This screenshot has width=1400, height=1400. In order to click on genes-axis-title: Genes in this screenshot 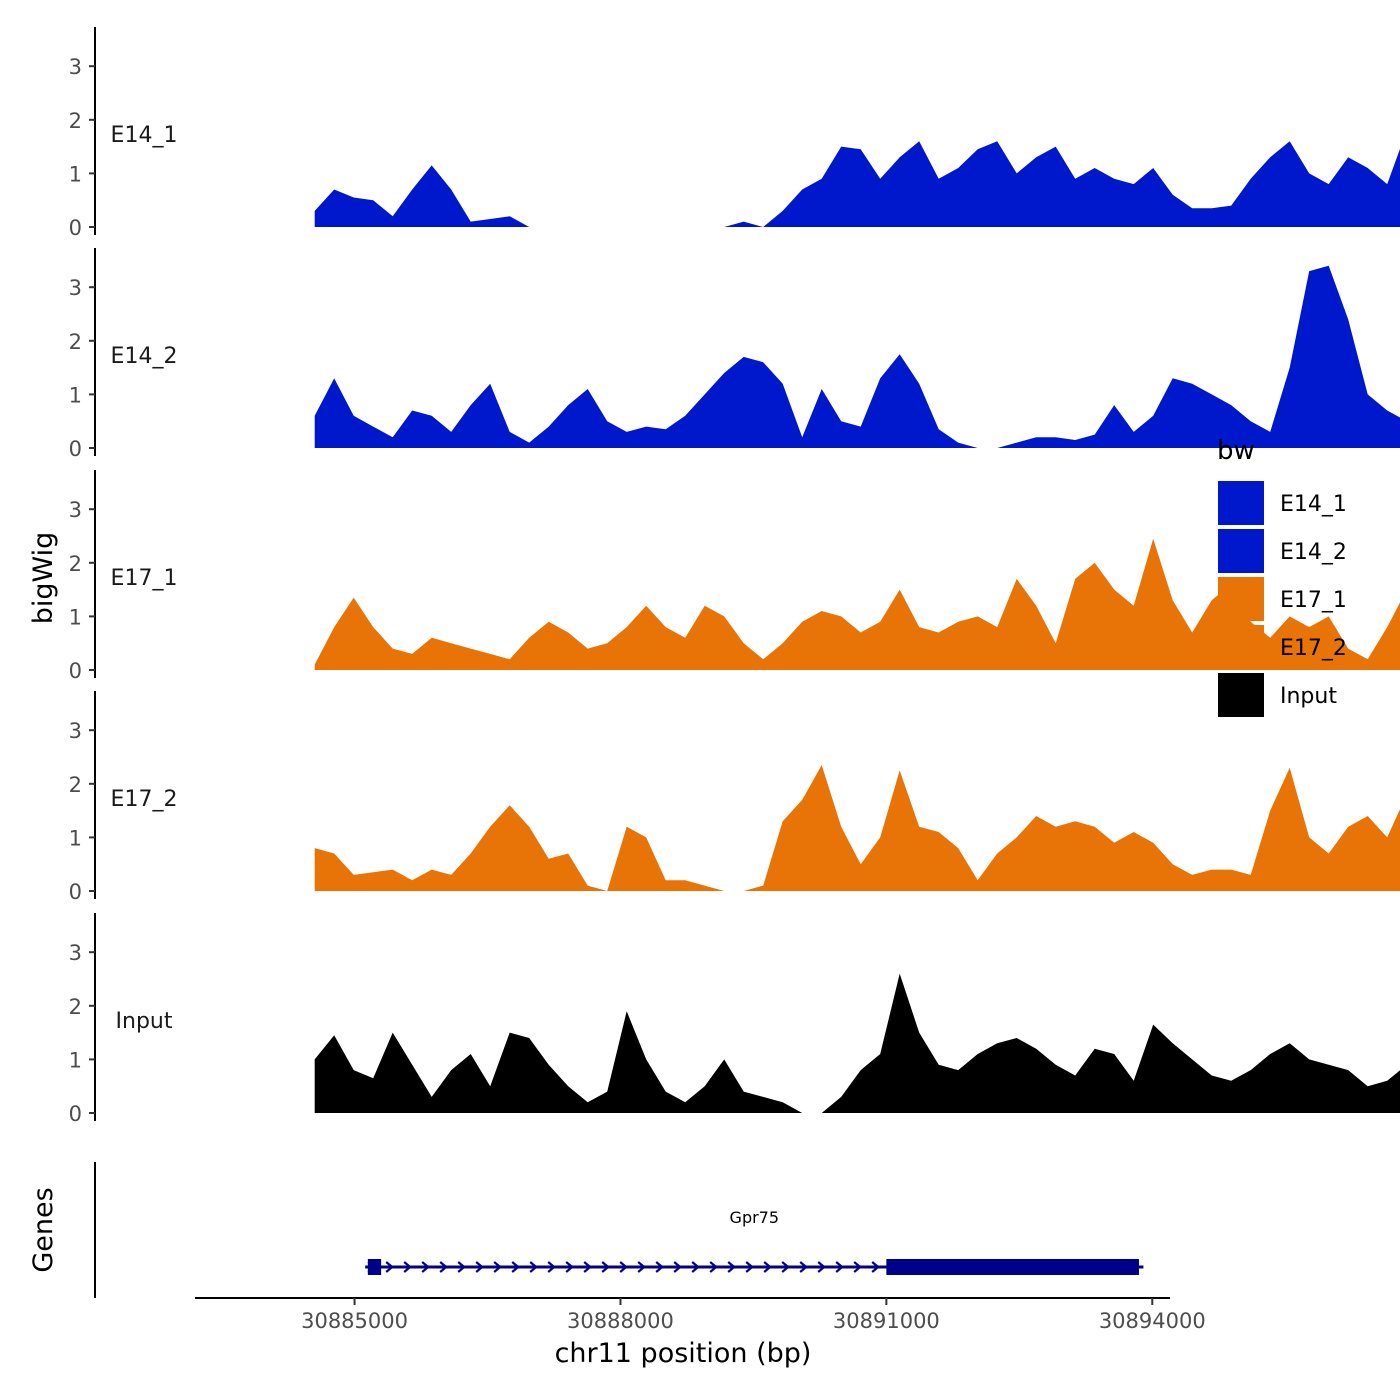, I will do `click(43, 1229)`.